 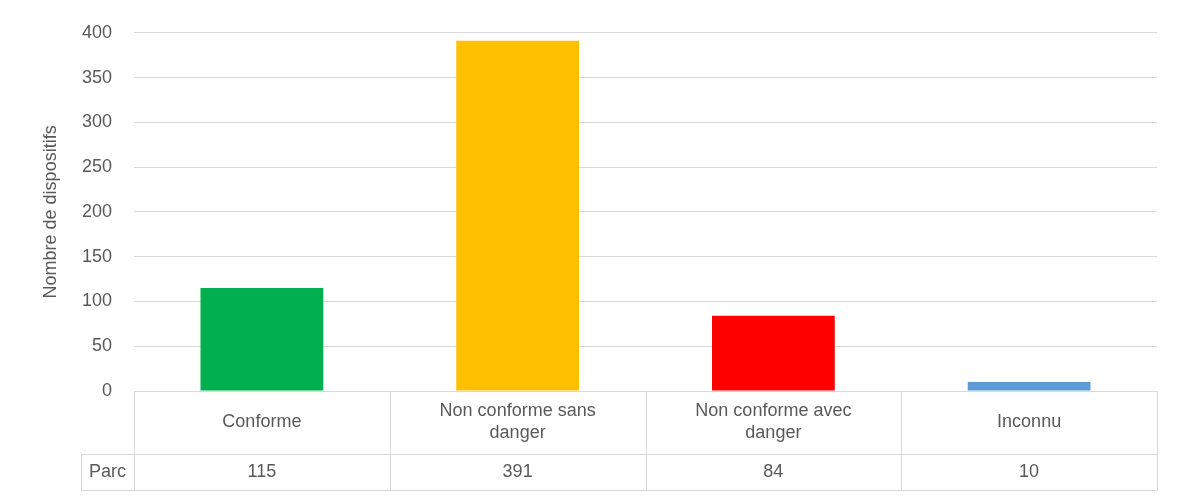 What do you see at coordinates (96, 300) in the screenshot?
I see `y-tick-label: 100` at bounding box center [96, 300].